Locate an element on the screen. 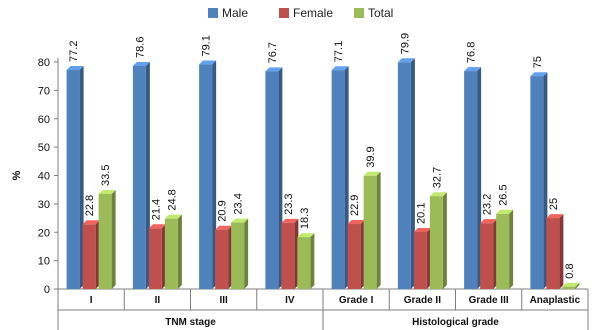 The height and width of the screenshot is (330, 600). y-tick-label: 40 is located at coordinates (44, 177).